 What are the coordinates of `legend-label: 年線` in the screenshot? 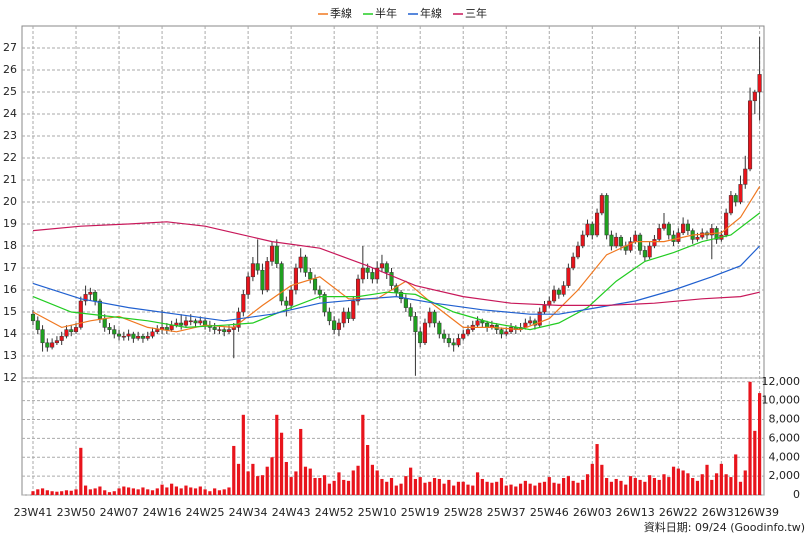 It's located at (431, 13).